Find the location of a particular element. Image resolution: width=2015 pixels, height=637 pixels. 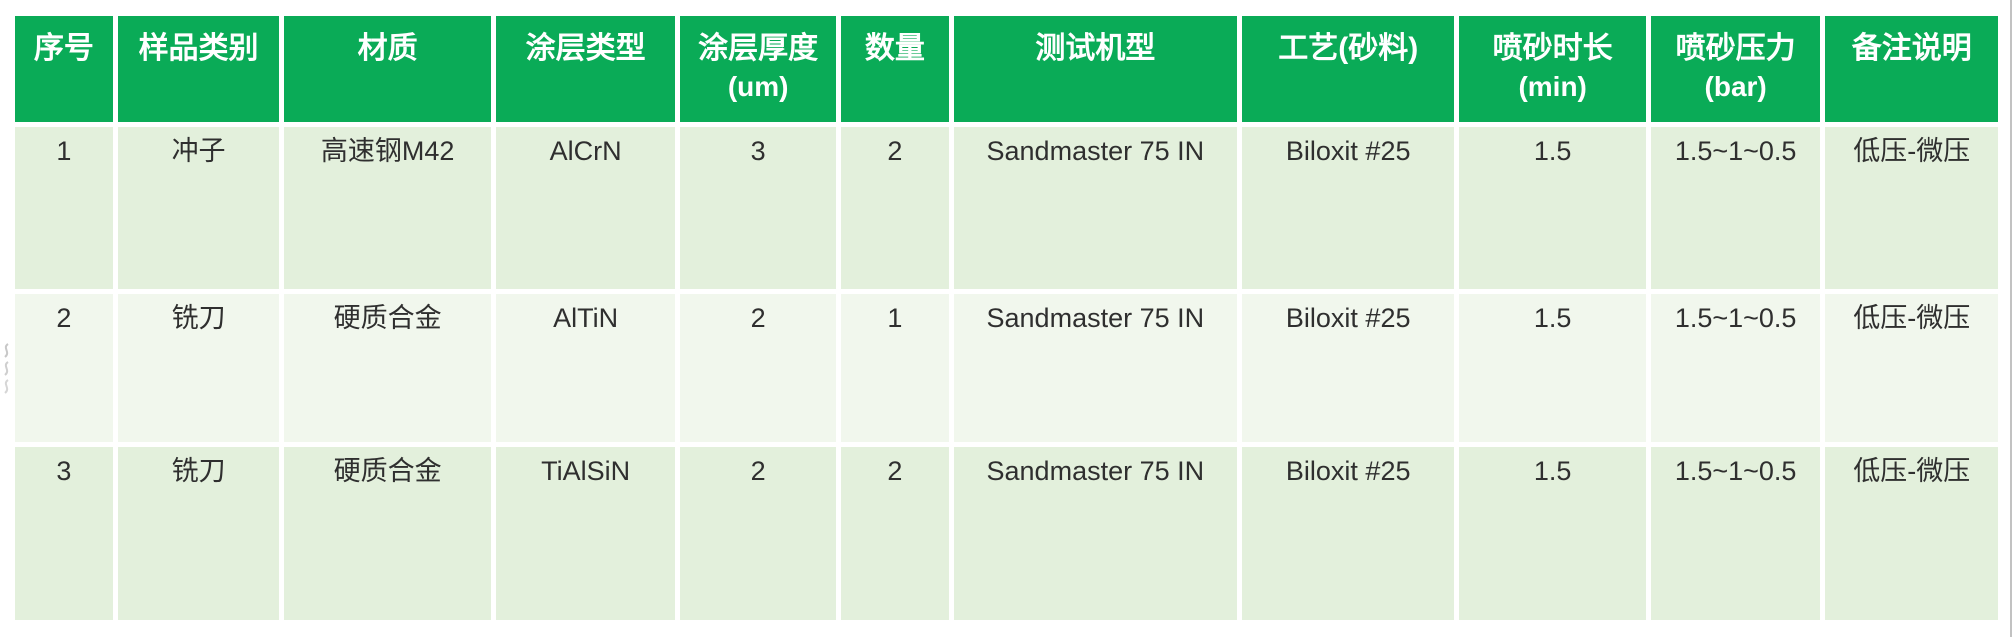

header-cell: 涂层厚度 (um) is located at coordinates (758, 69).